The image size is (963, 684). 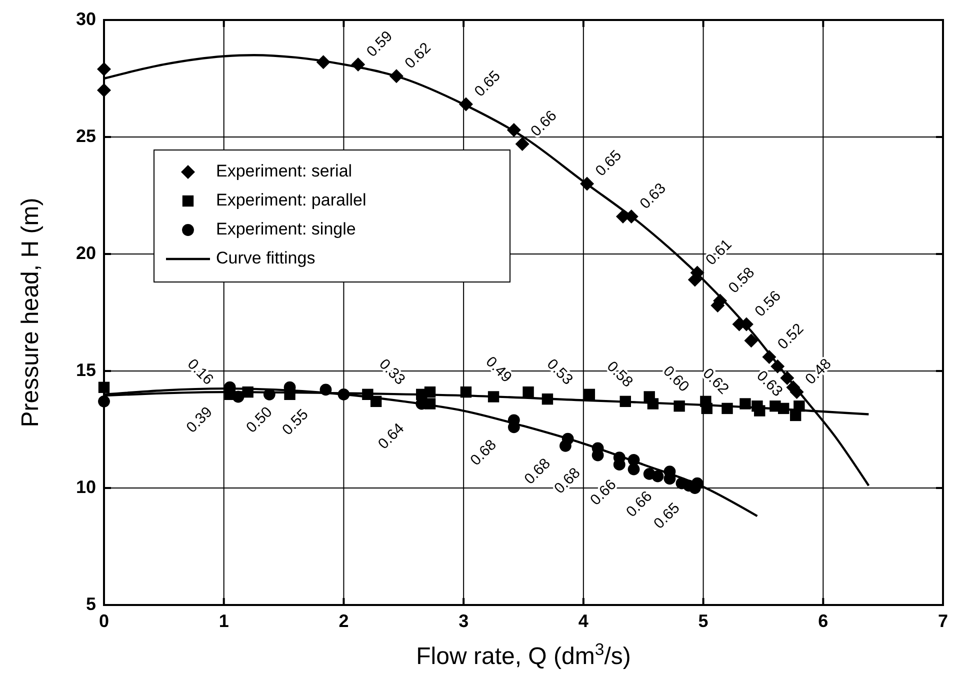 I want to click on annotation: 0.16, so click(x=200, y=372).